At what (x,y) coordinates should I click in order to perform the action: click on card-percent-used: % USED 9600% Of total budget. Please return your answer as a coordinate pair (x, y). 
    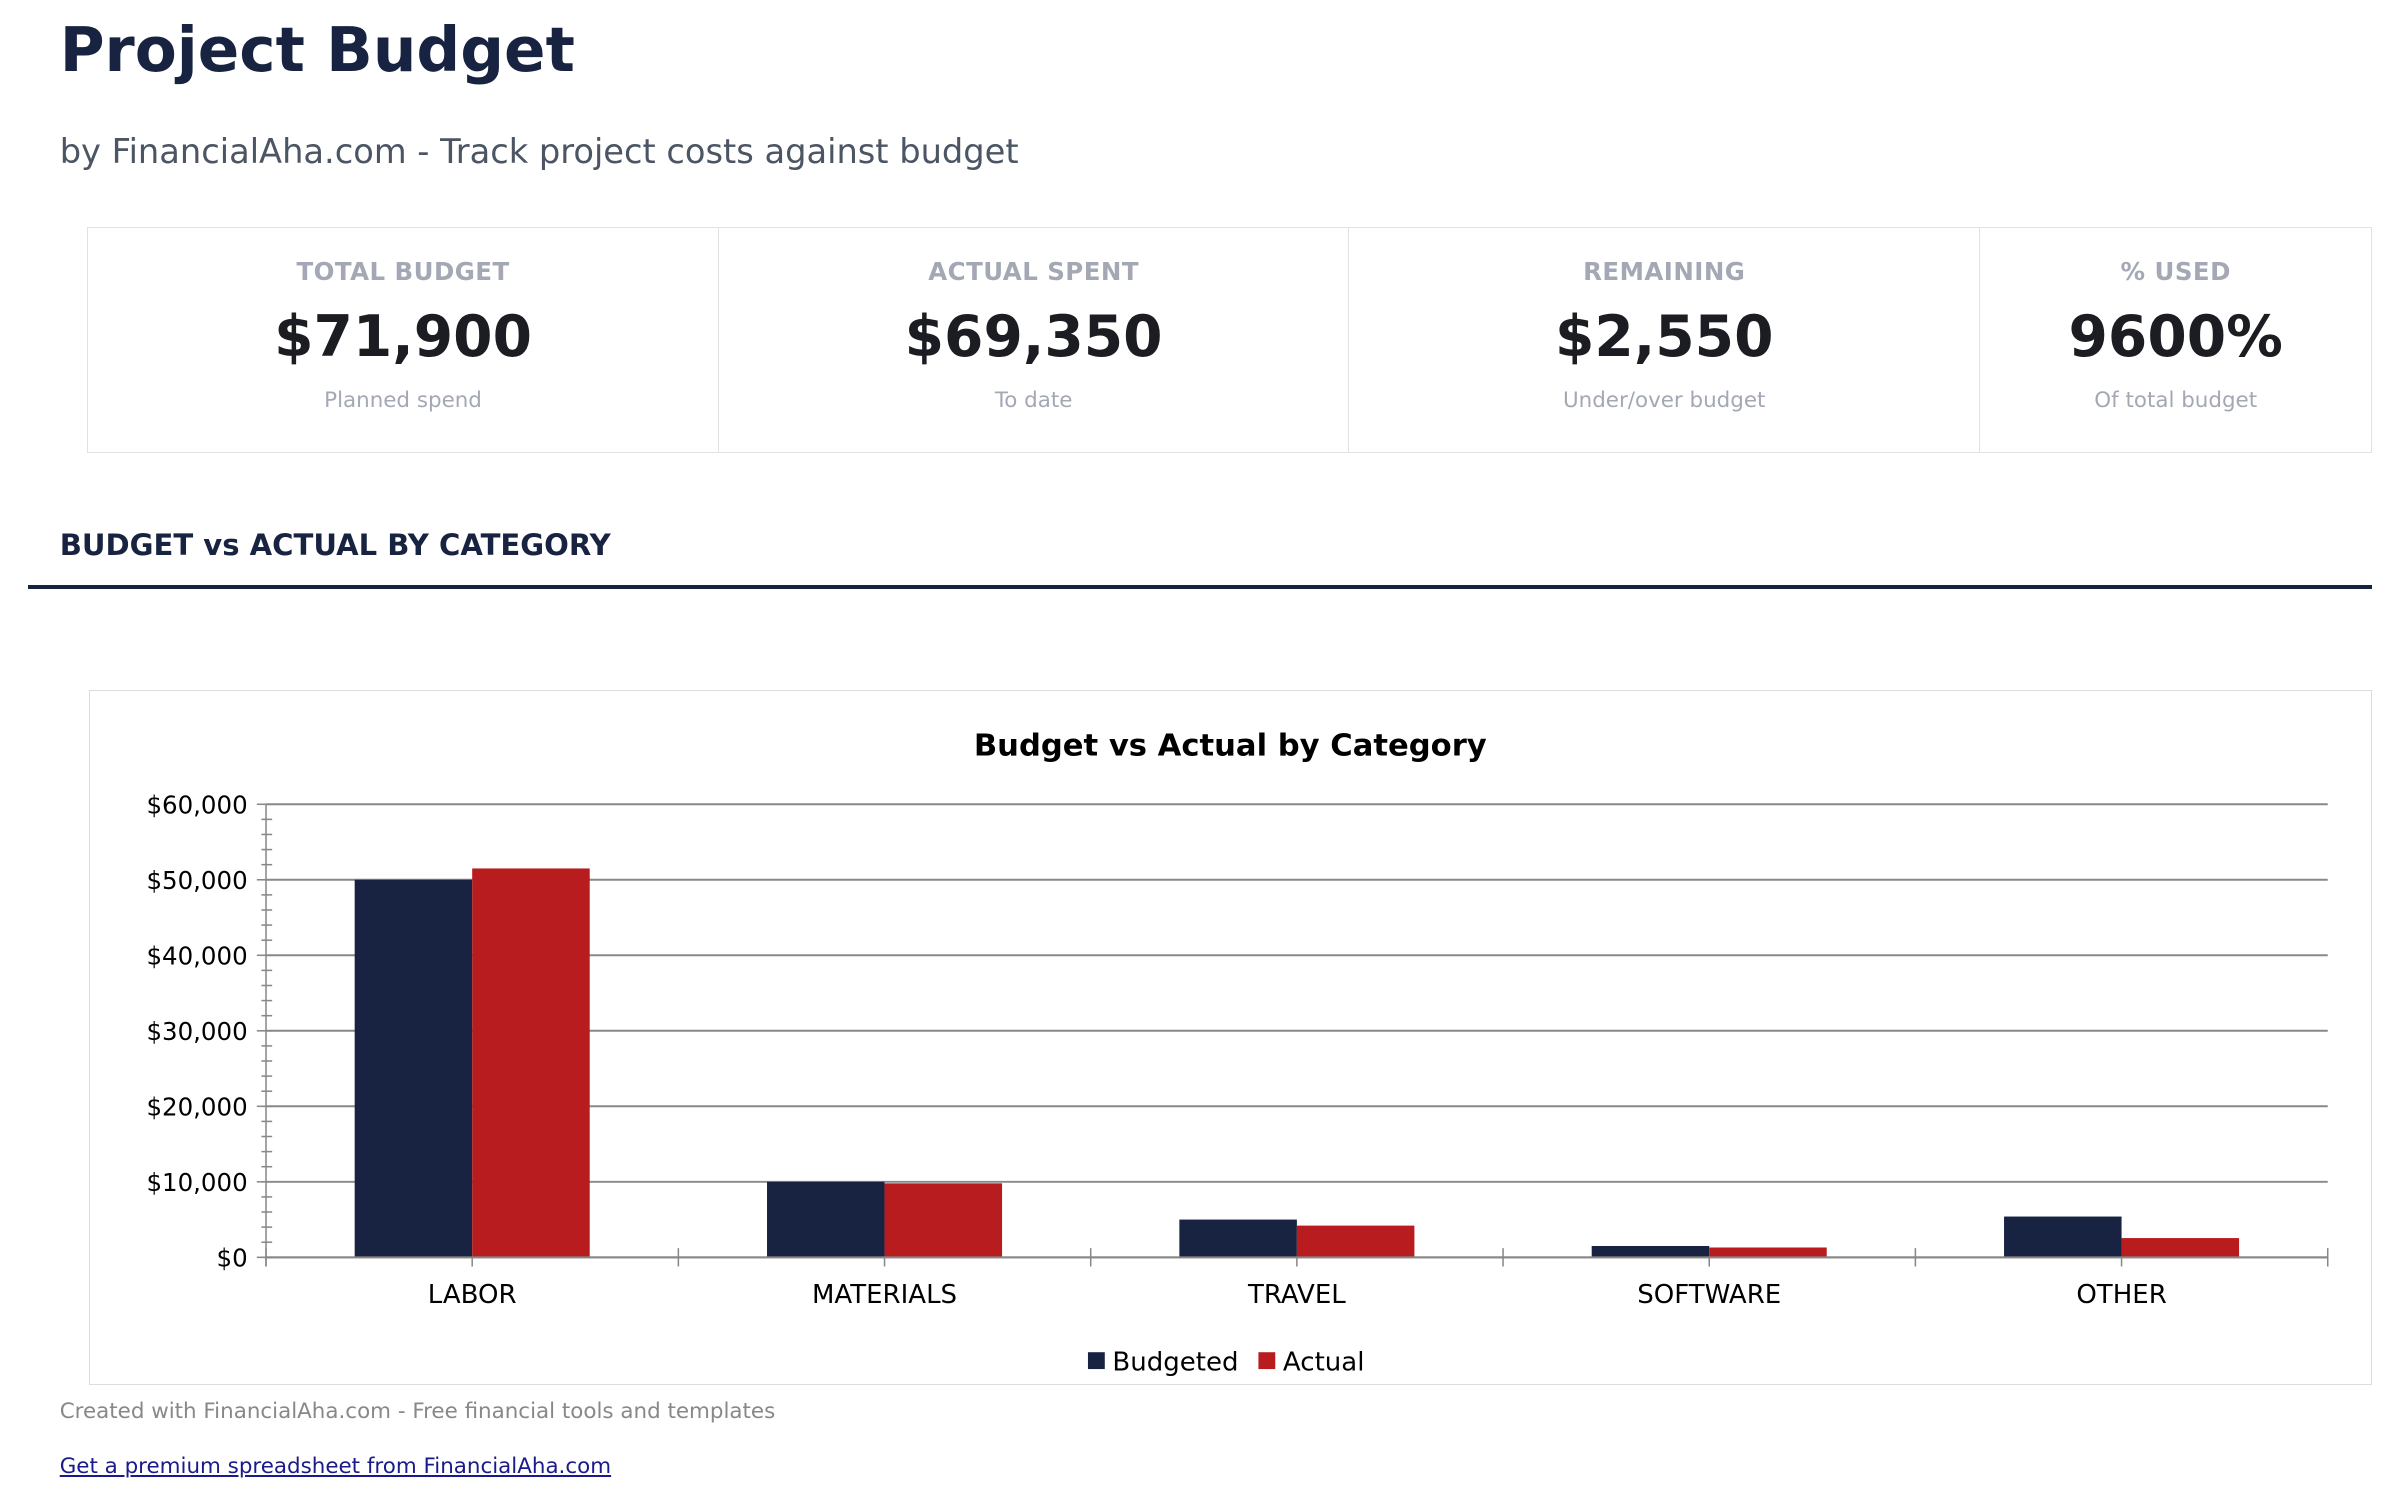
    Looking at the image, I should click on (2175, 340).